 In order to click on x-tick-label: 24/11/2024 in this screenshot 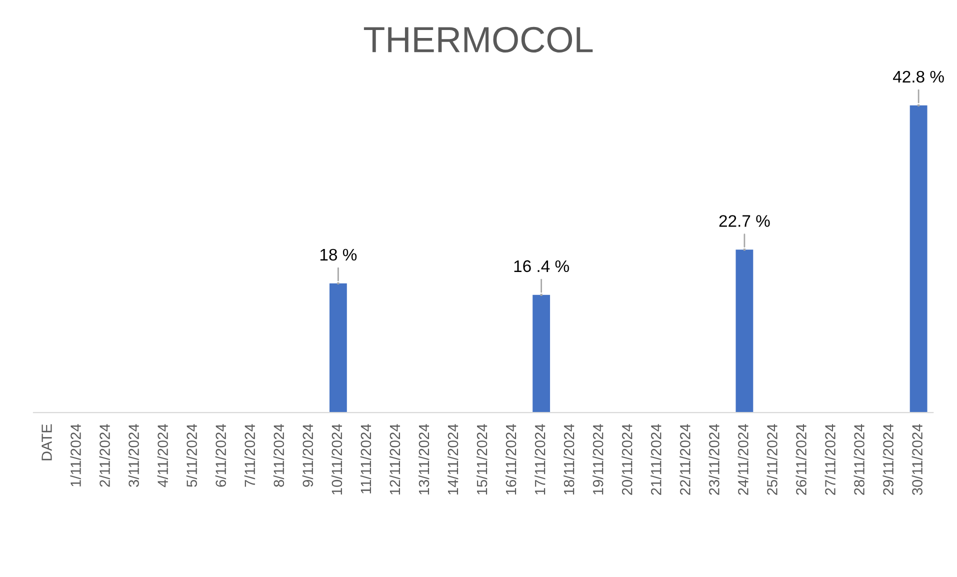, I will do `click(743, 459)`.